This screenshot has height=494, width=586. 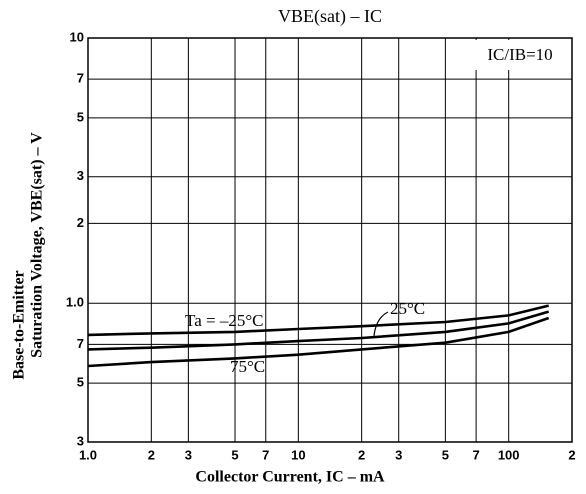 I want to click on leader-arrow, so click(x=381, y=324).